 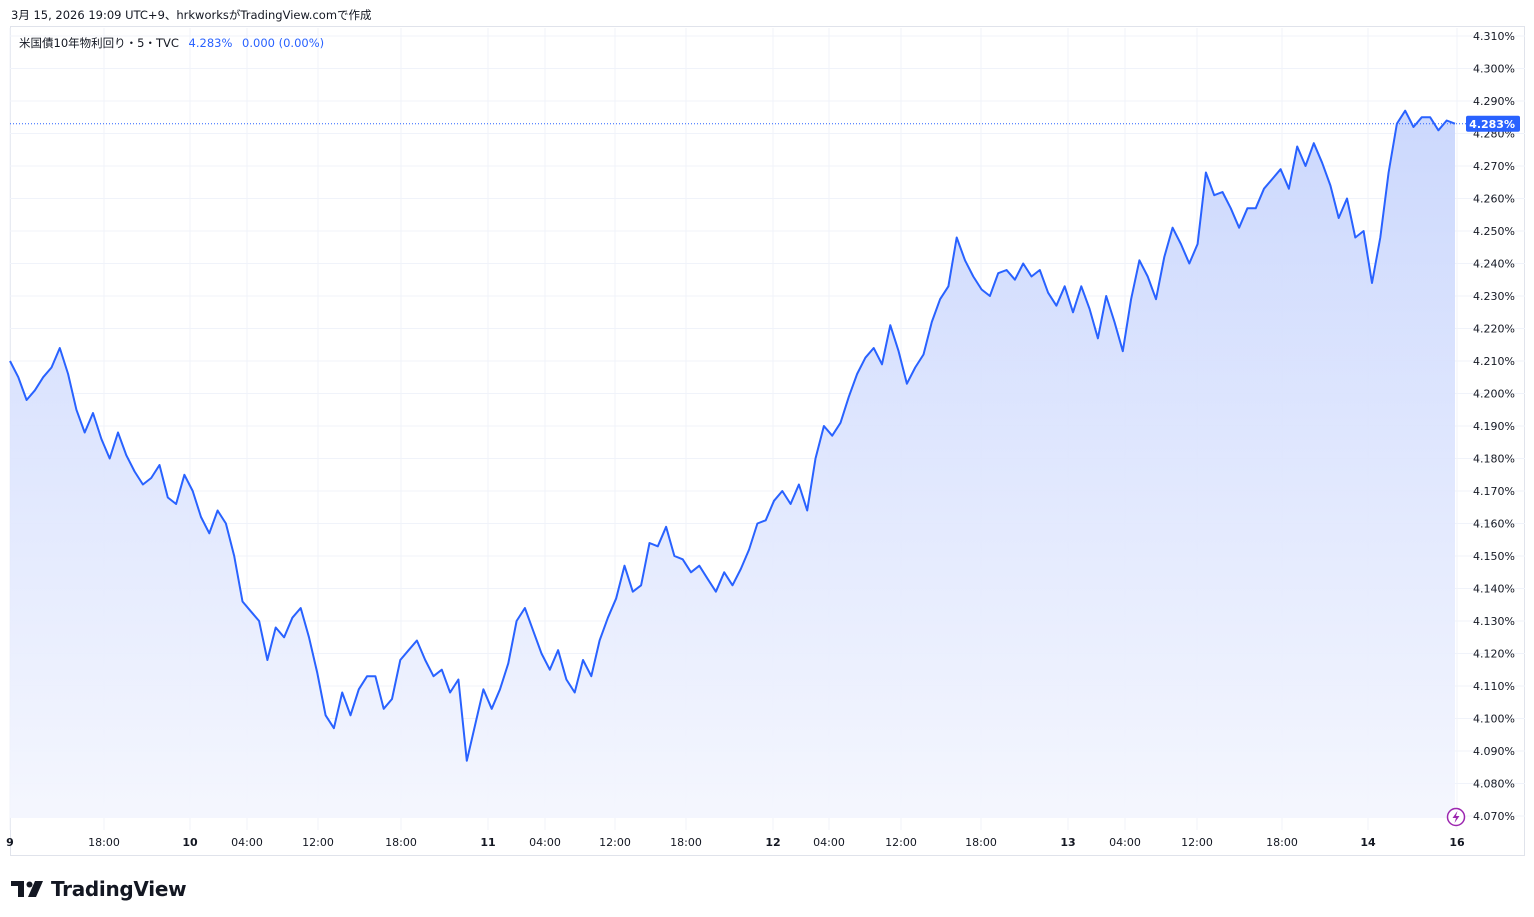 What do you see at coordinates (1494, 69) in the screenshot?
I see `y-tick-label: 4.300%` at bounding box center [1494, 69].